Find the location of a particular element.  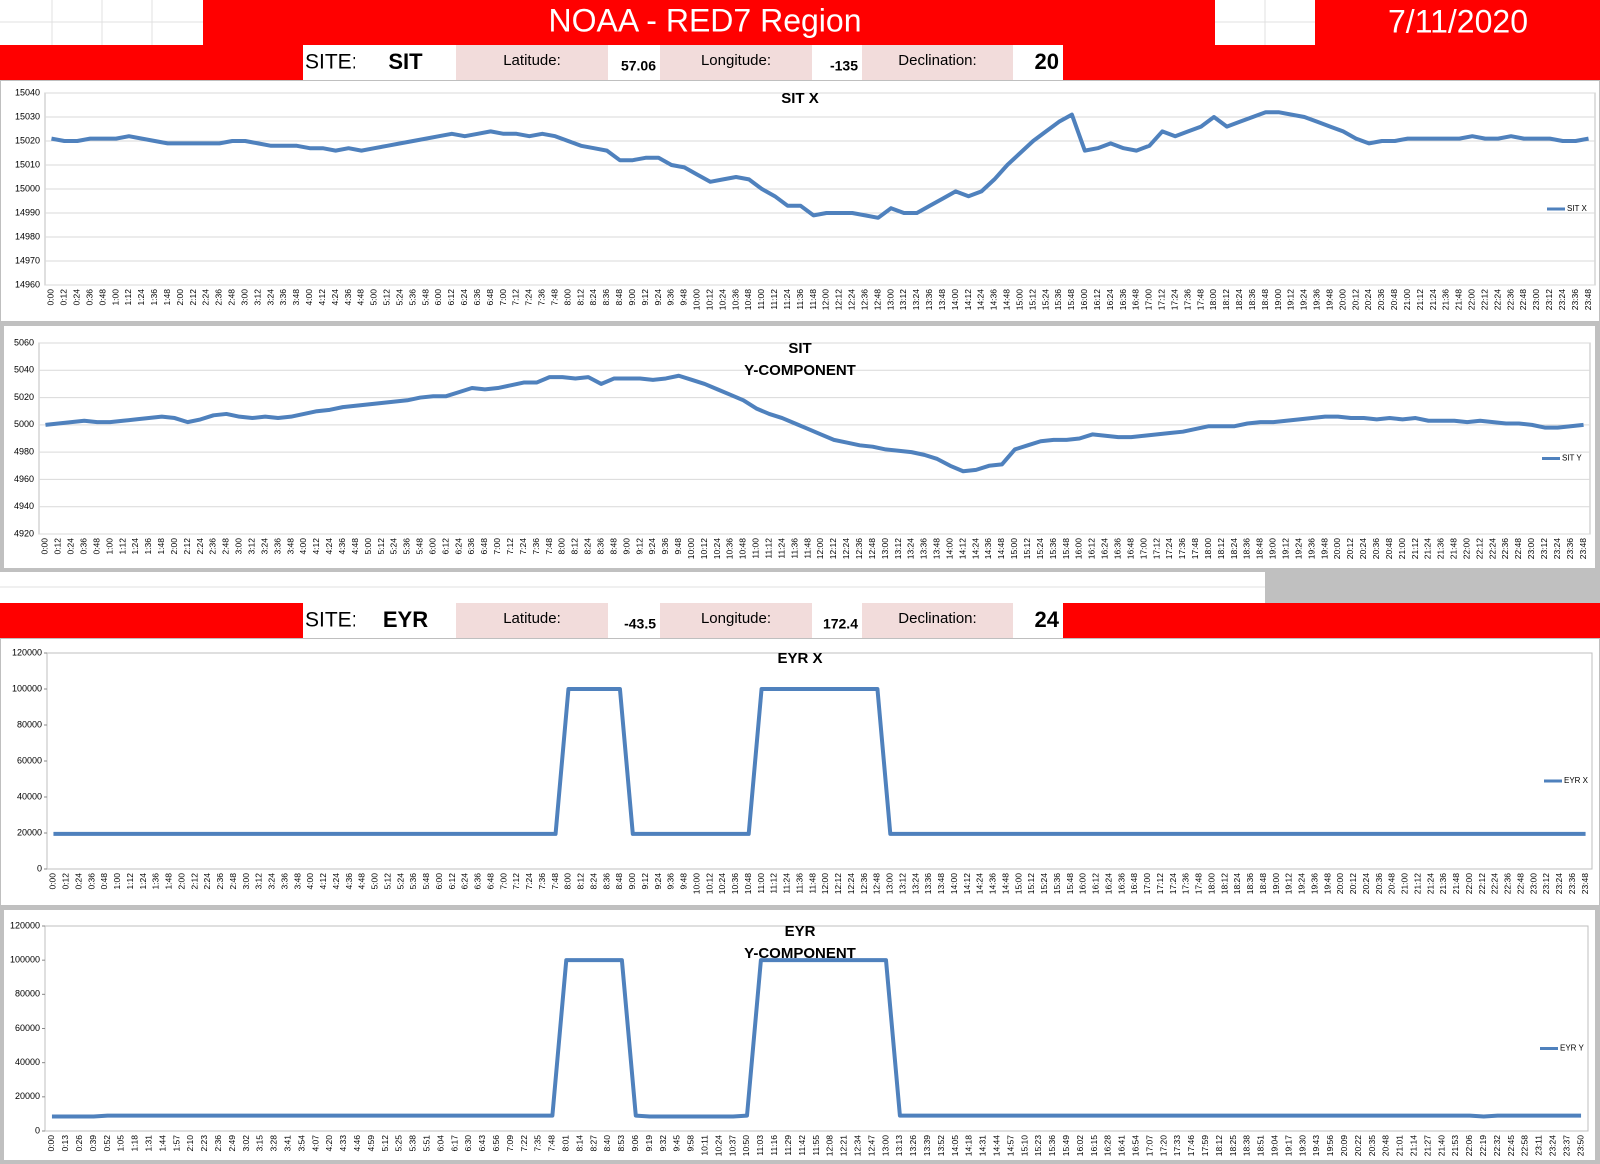

x-tick-label: 13:12 is located at coordinates (902, 884).